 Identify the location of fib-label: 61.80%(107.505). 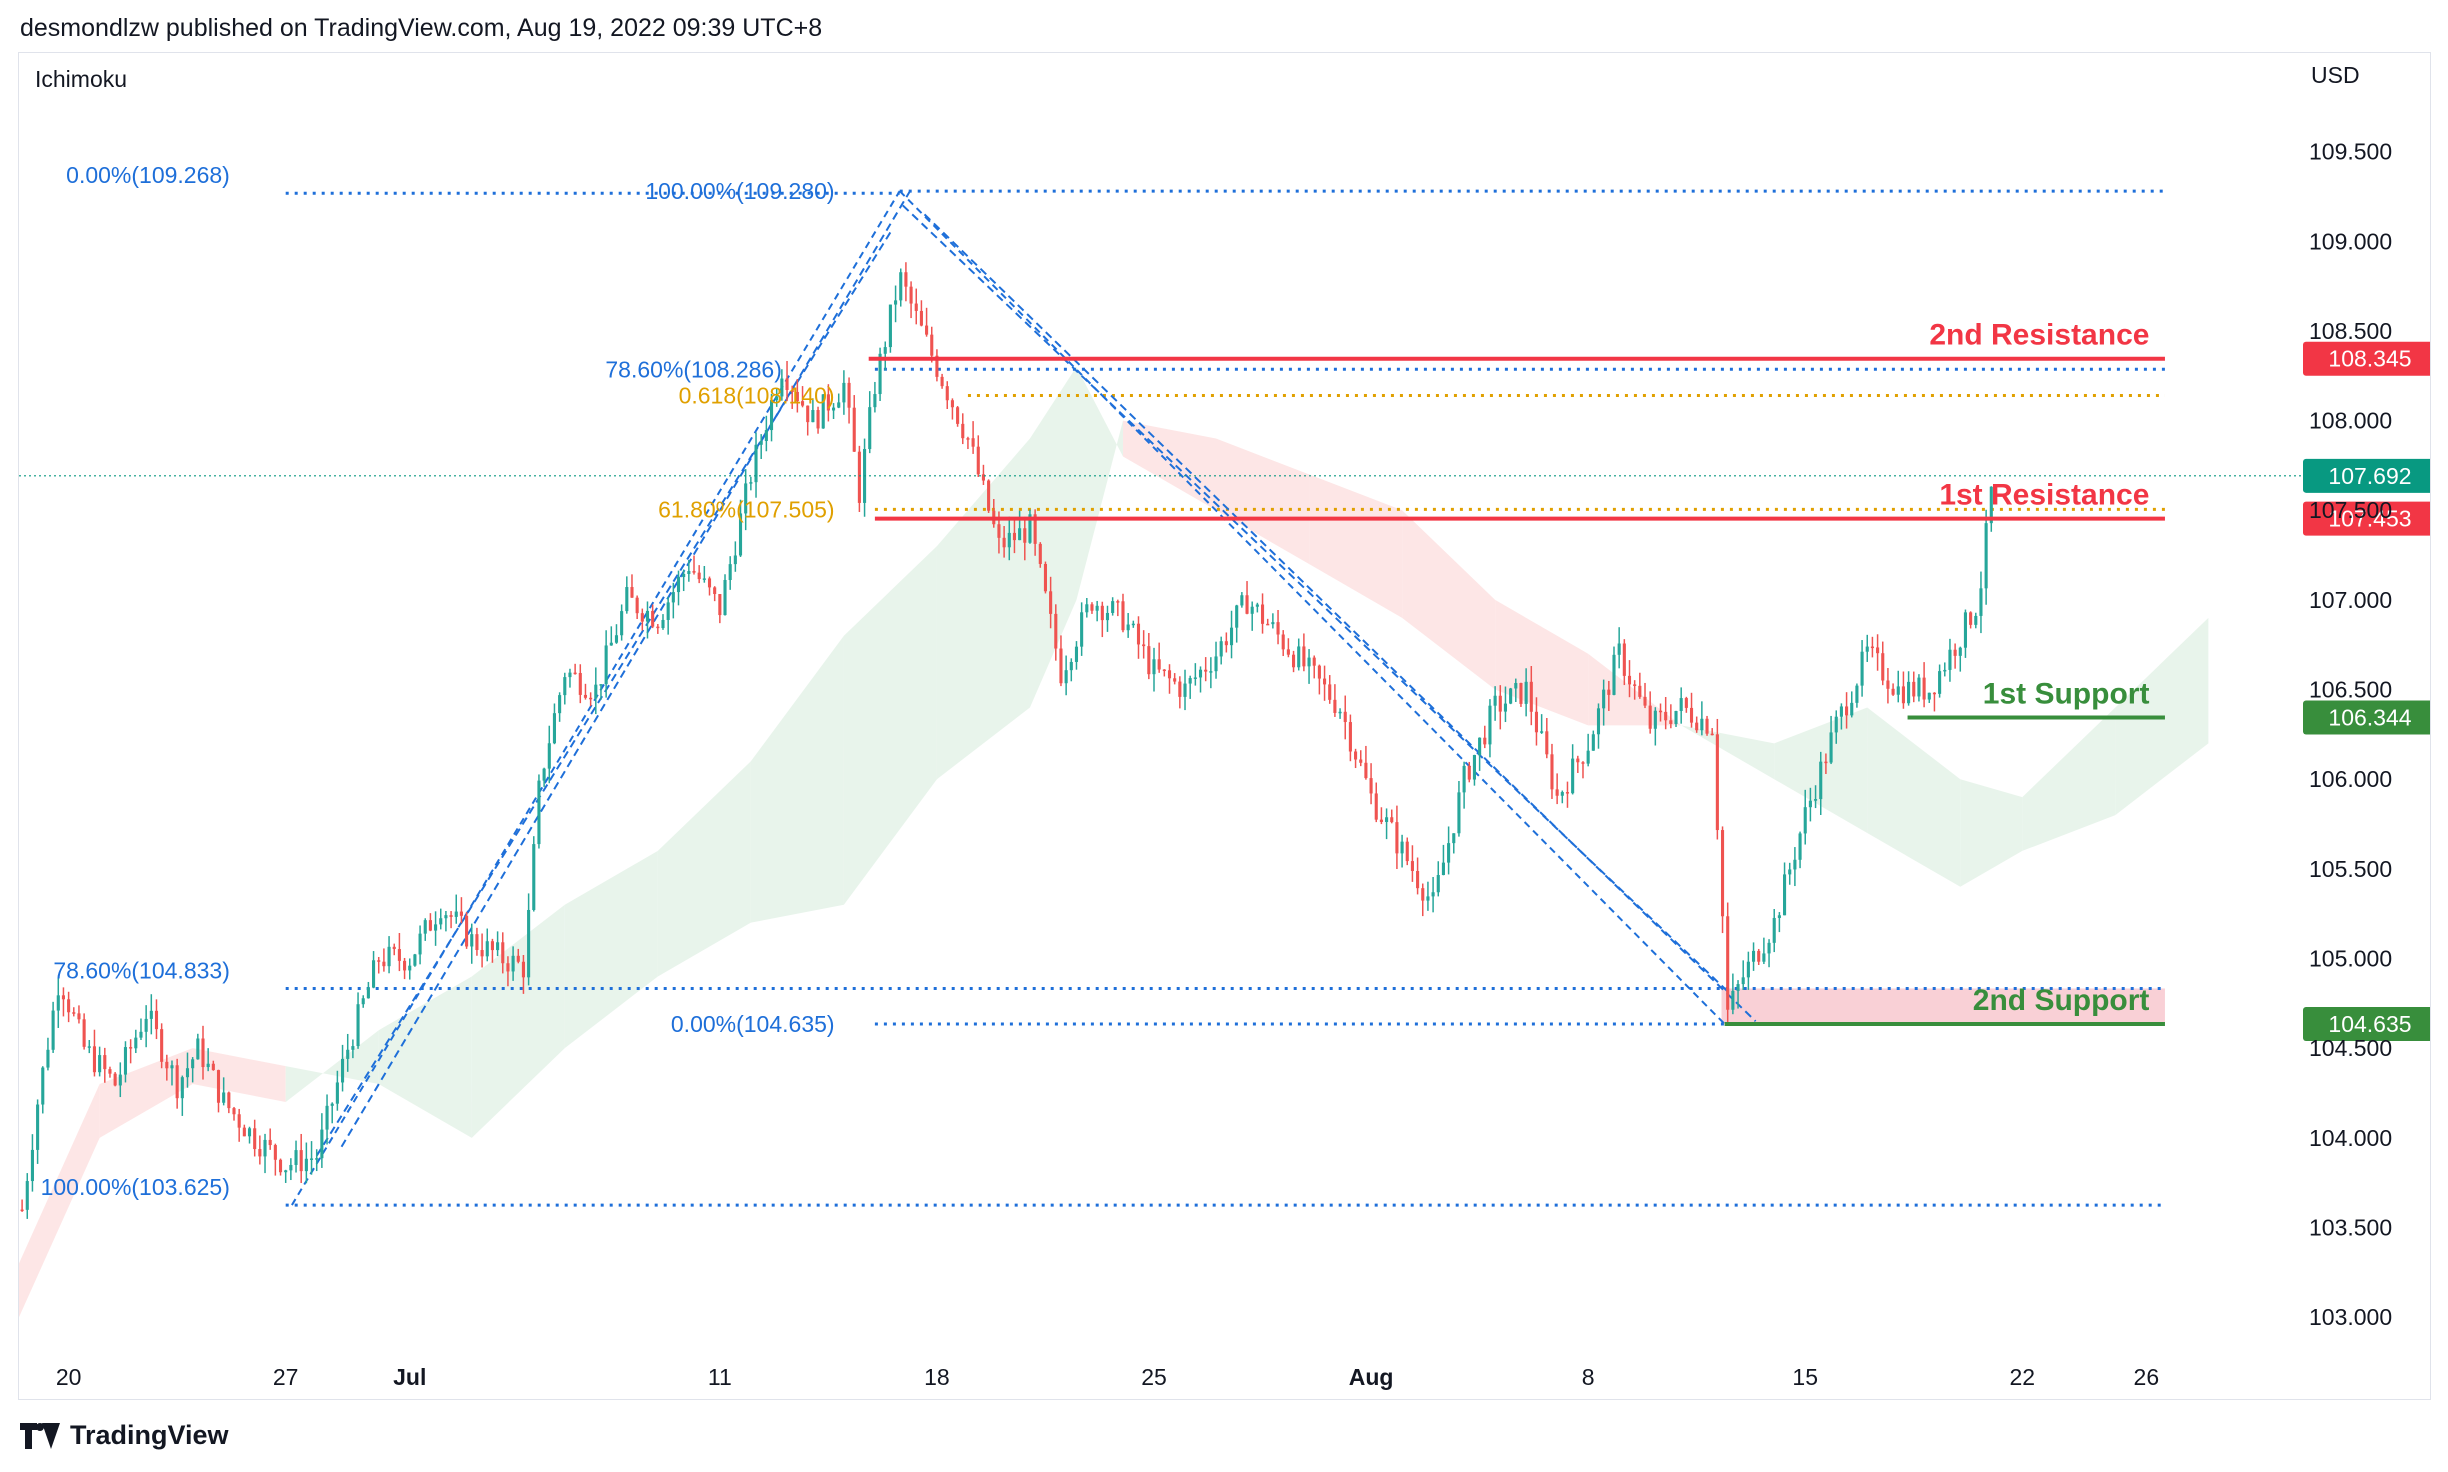
(746, 509).